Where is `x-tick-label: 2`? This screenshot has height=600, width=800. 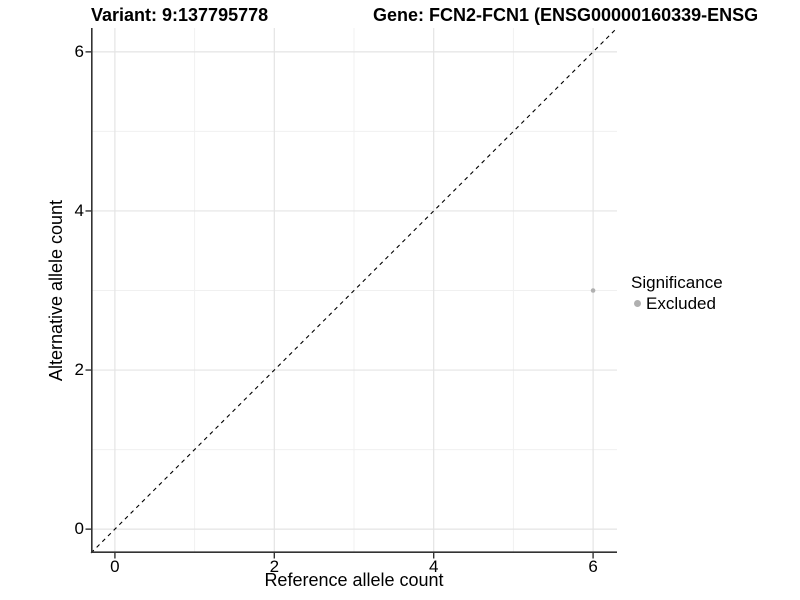
x-tick-label: 2 is located at coordinates (274, 566).